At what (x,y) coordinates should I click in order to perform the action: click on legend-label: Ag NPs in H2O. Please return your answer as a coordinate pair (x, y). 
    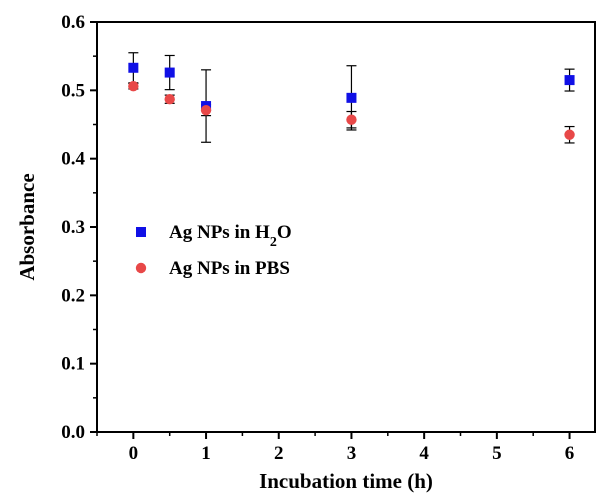
    Looking at the image, I should click on (230, 236).